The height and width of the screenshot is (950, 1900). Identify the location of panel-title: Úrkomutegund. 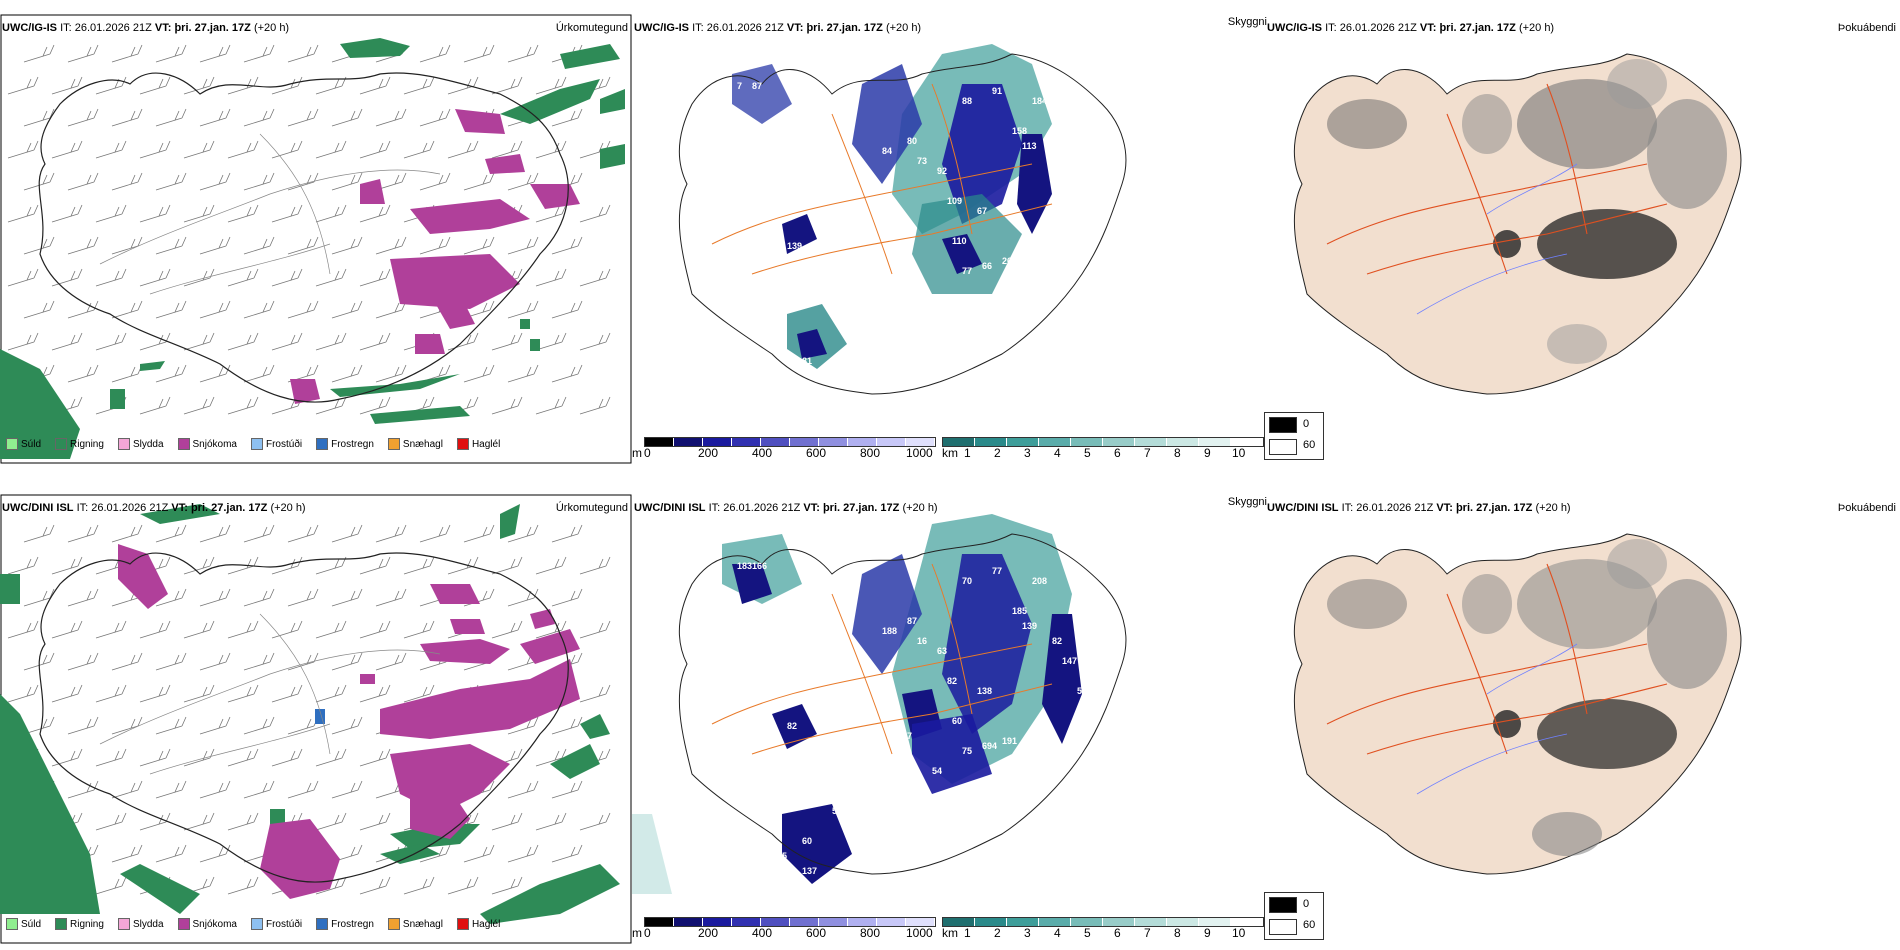
(591, 508).